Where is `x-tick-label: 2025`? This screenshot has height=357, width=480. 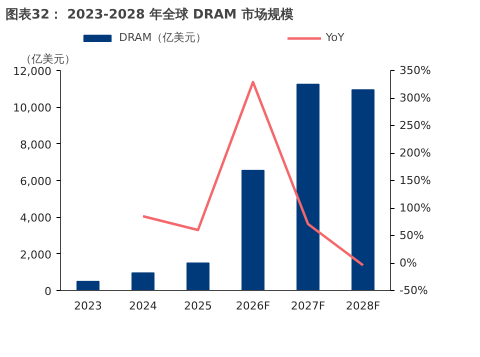 x-tick-label: 2025 is located at coordinates (198, 306).